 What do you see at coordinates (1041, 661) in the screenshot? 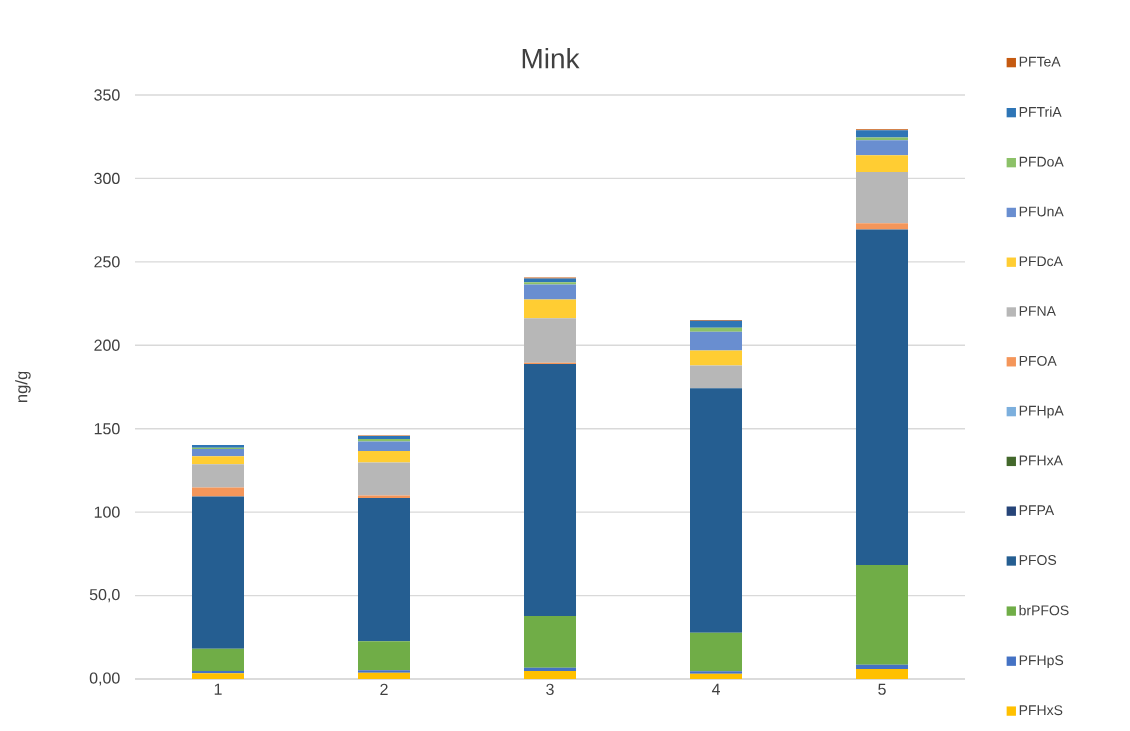
I see `legend-label: PFHpS` at bounding box center [1041, 661].